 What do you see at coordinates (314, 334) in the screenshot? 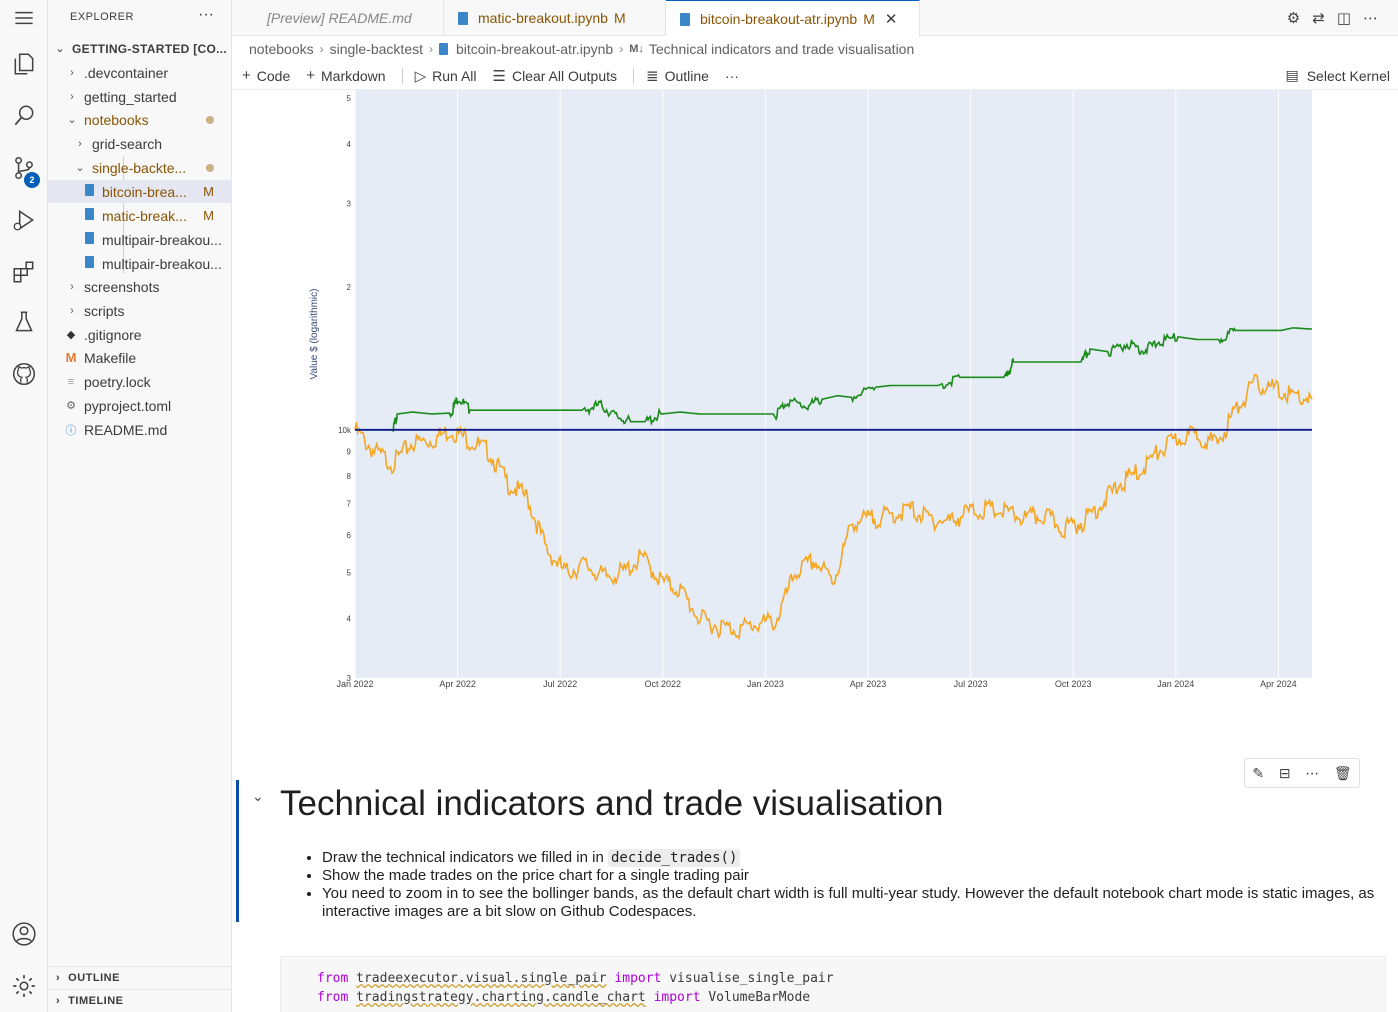
I see `y-axis-label: Value $ (logarithmic)` at bounding box center [314, 334].